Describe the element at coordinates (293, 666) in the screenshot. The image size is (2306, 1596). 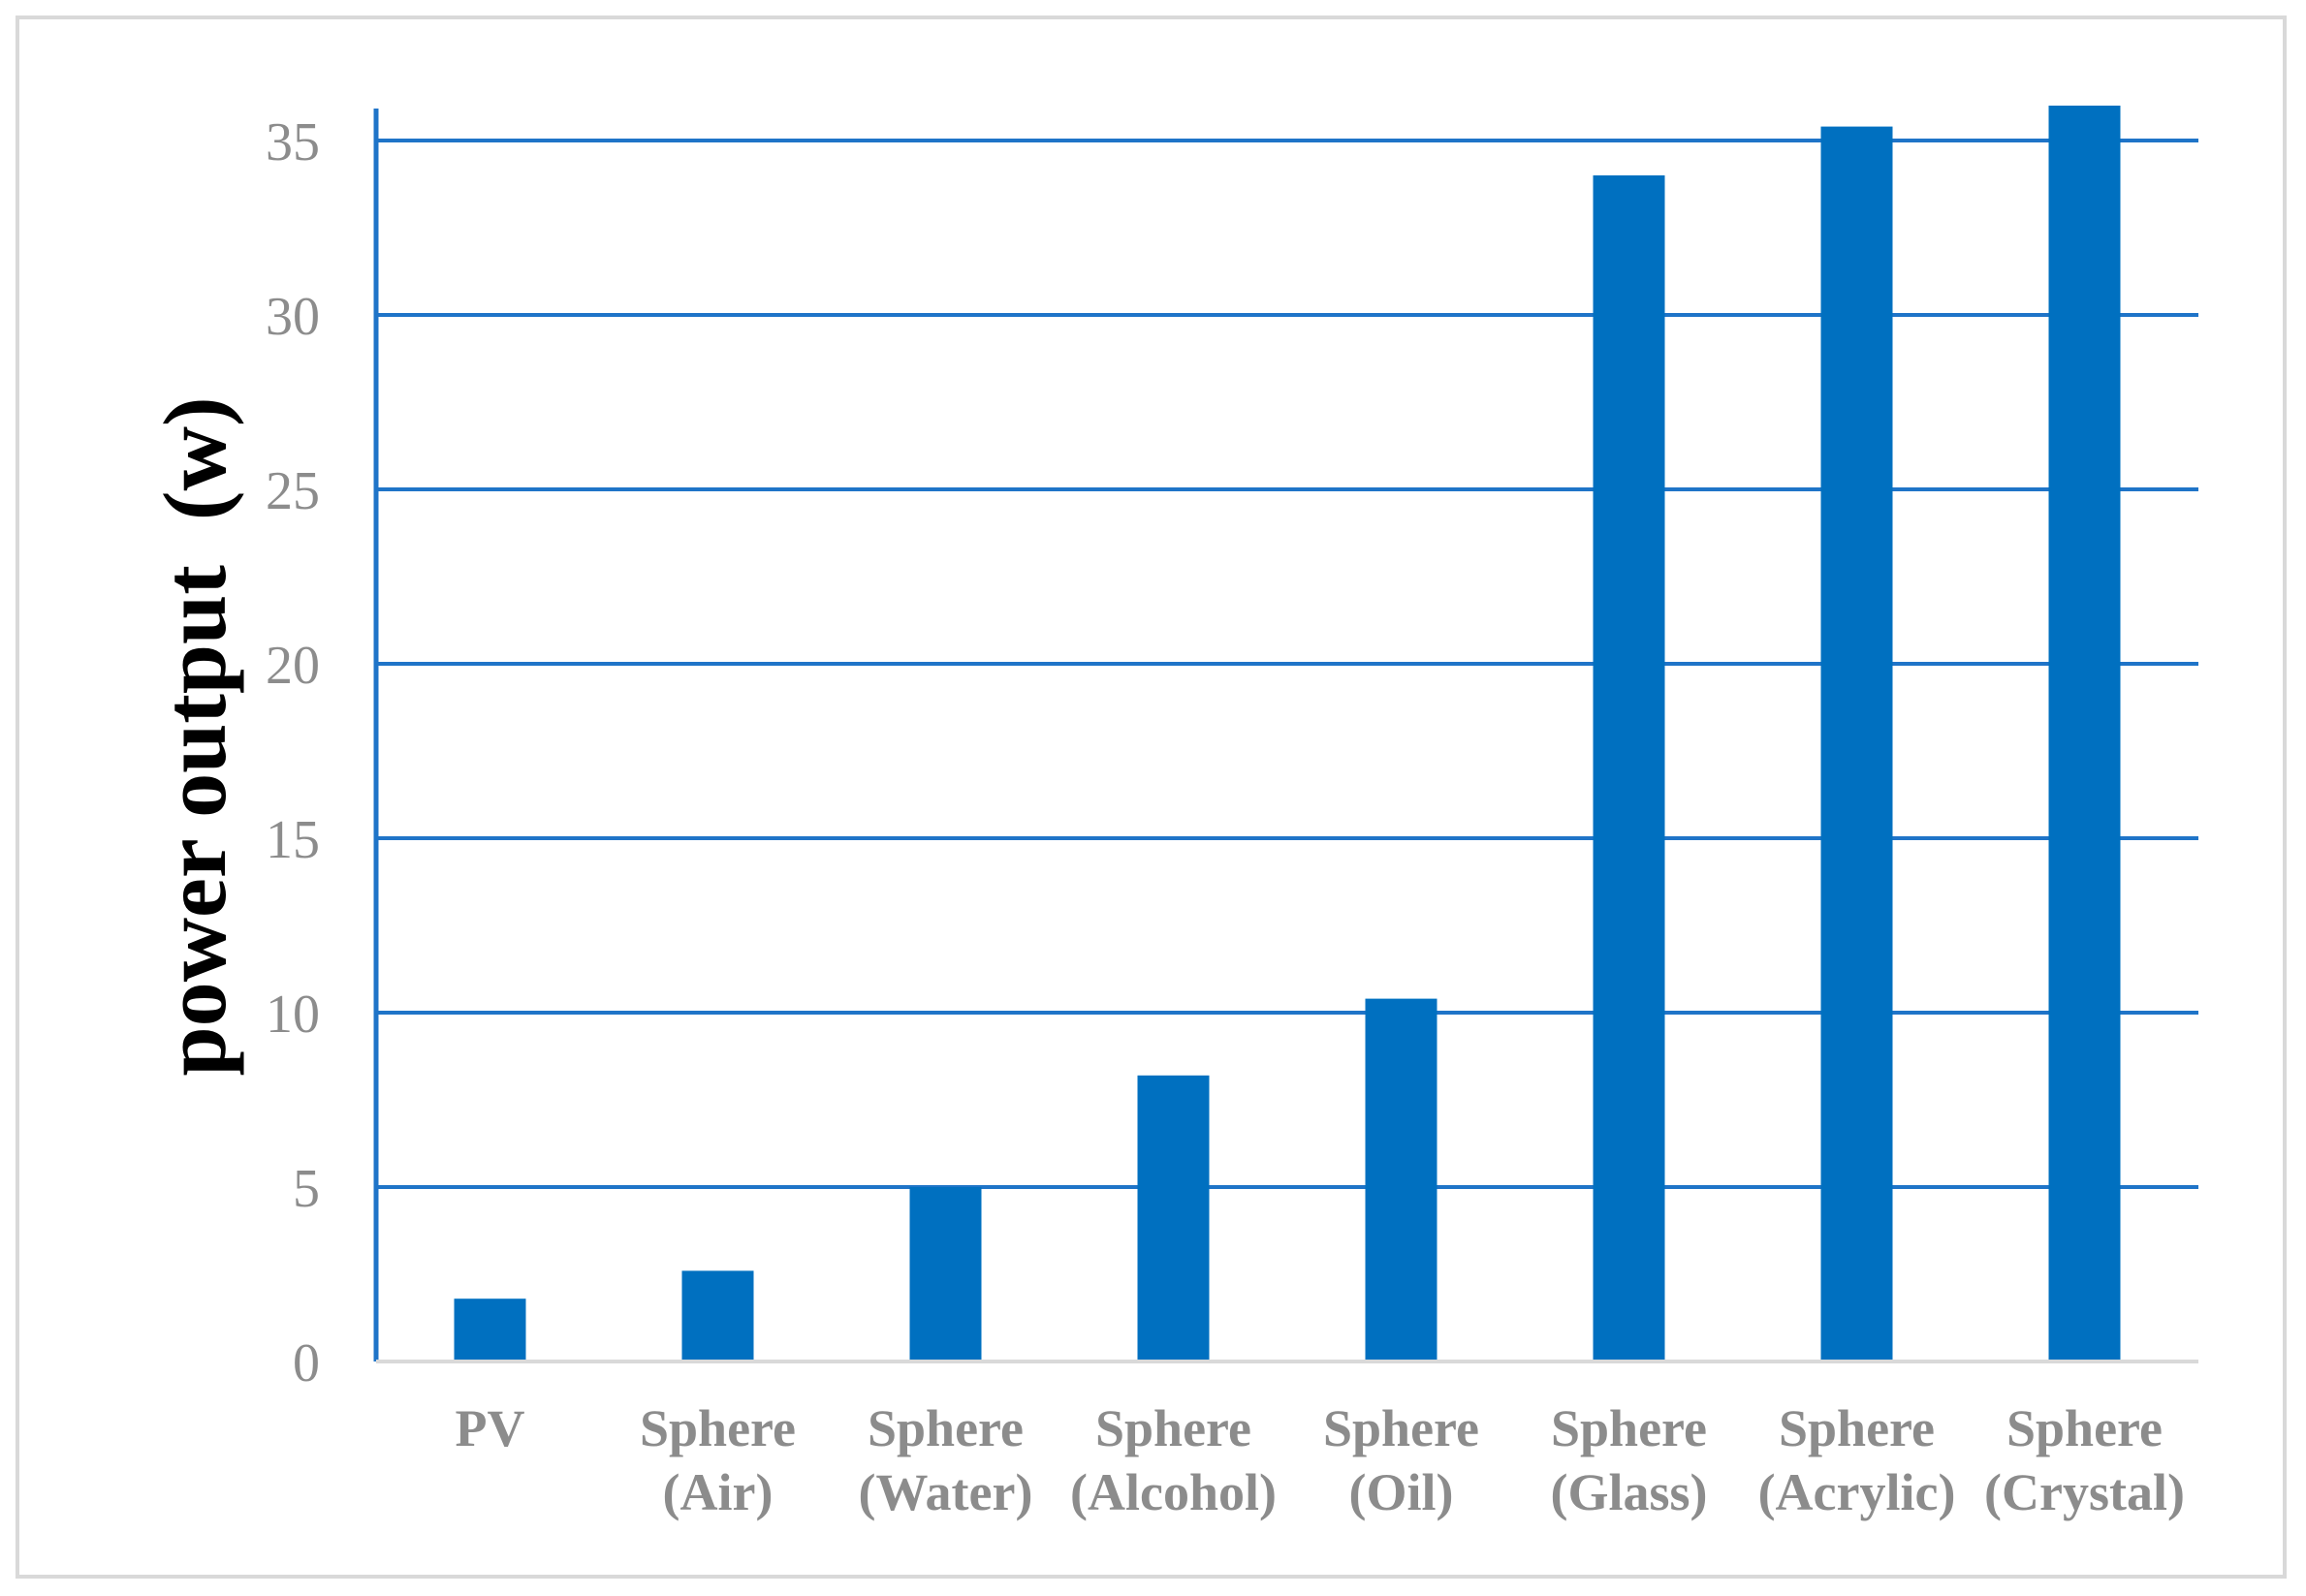
I see `y-tick-label: 20` at that location.